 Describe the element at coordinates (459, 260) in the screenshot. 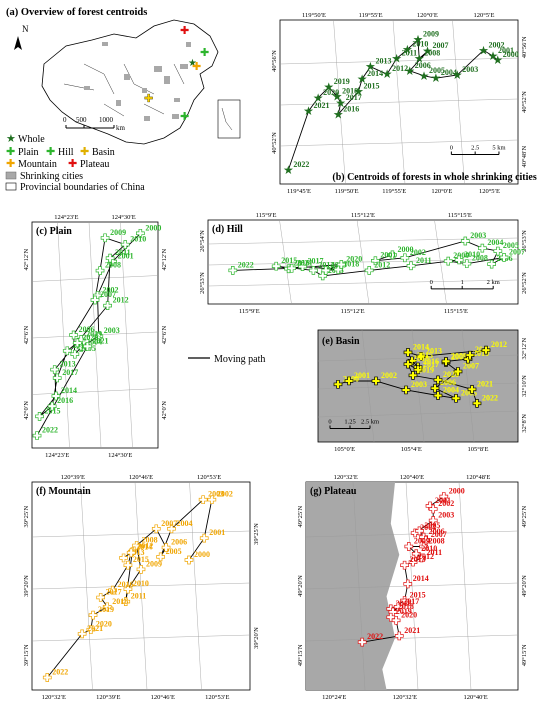

I see `centroid-2010-cross-icon` at that location.